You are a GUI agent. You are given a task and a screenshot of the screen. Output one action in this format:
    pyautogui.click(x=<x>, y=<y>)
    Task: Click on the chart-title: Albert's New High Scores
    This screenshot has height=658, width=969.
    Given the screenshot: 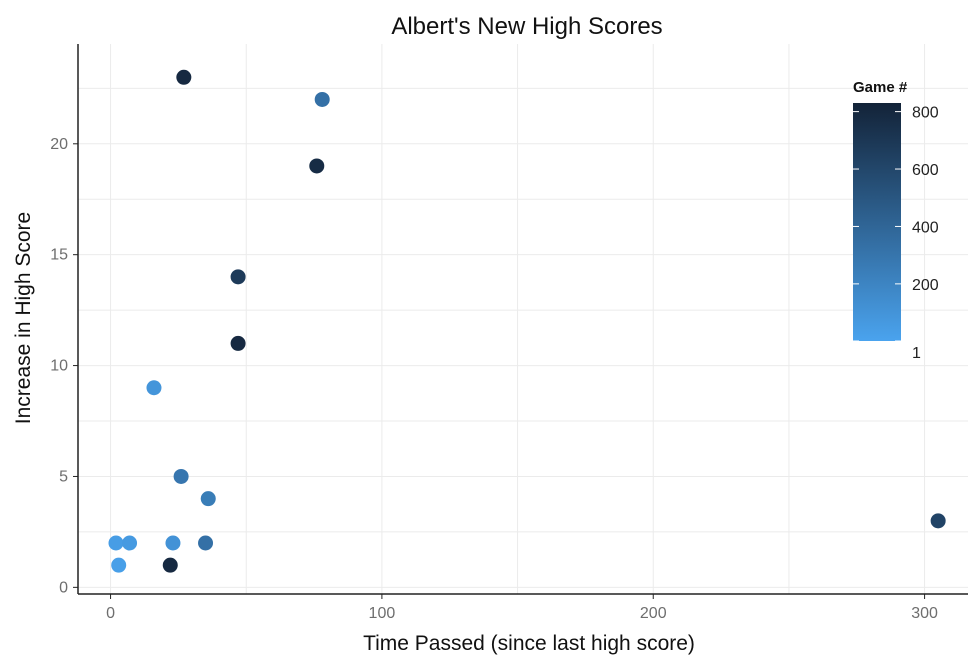 What is the action you would take?
    pyautogui.click(x=526, y=26)
    